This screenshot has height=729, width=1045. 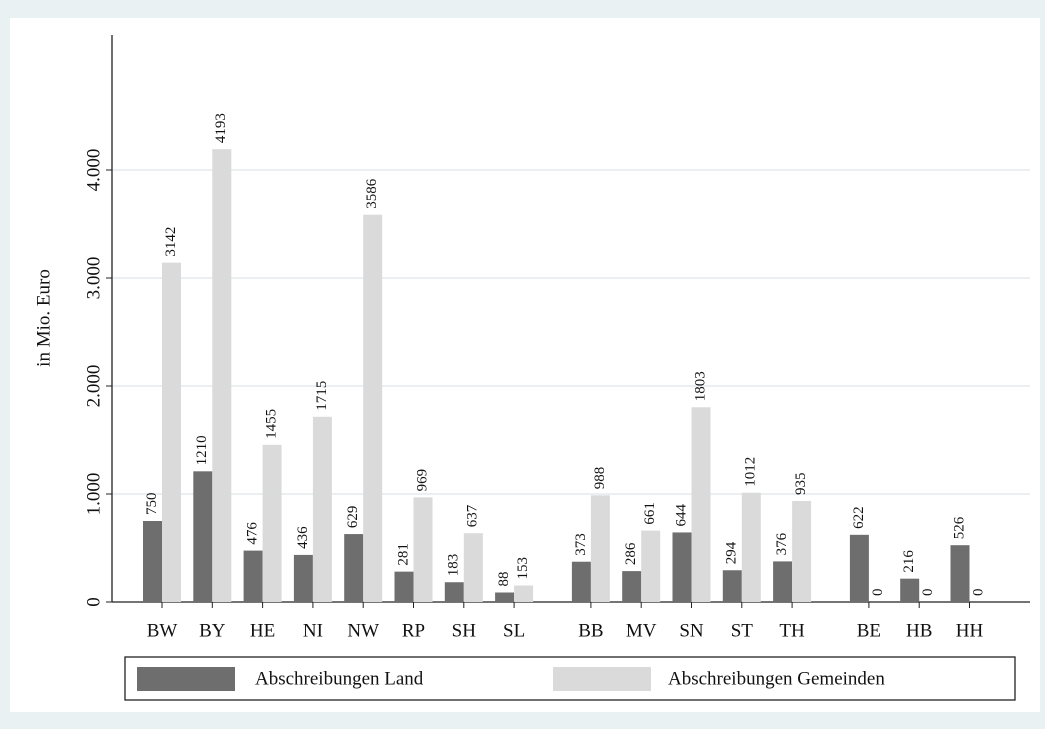 I want to click on x-tick-label: BY, so click(x=212, y=630).